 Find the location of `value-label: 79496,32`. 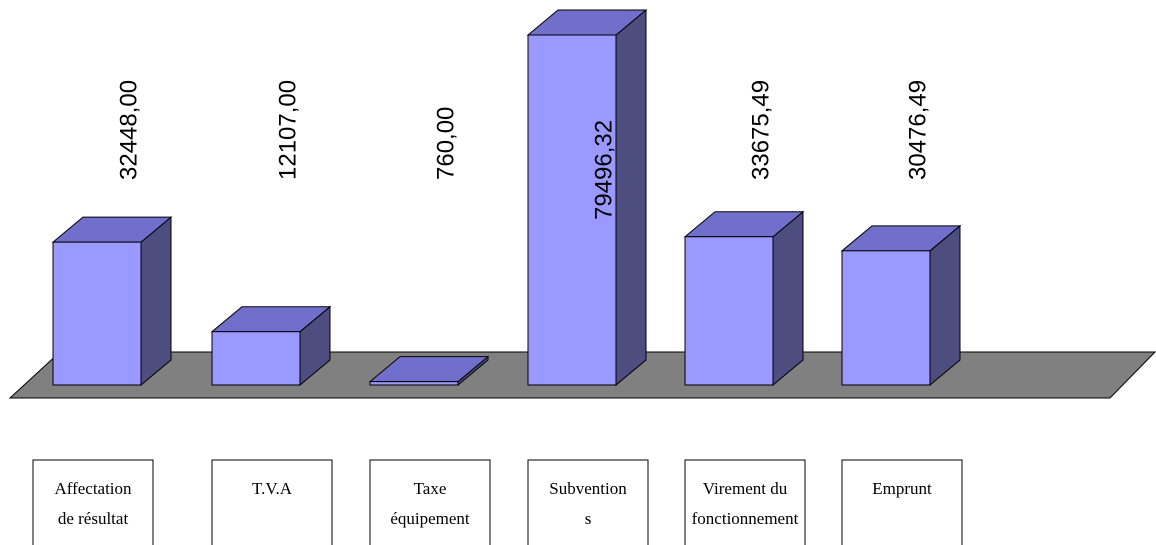

value-label: 79496,32 is located at coordinates (603, 170).